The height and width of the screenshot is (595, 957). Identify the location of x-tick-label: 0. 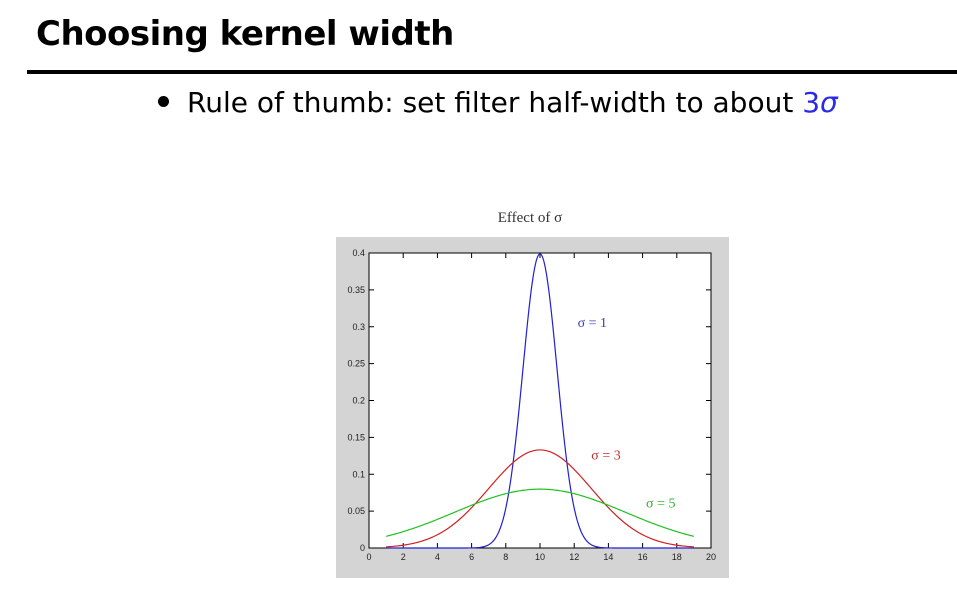
(368, 557).